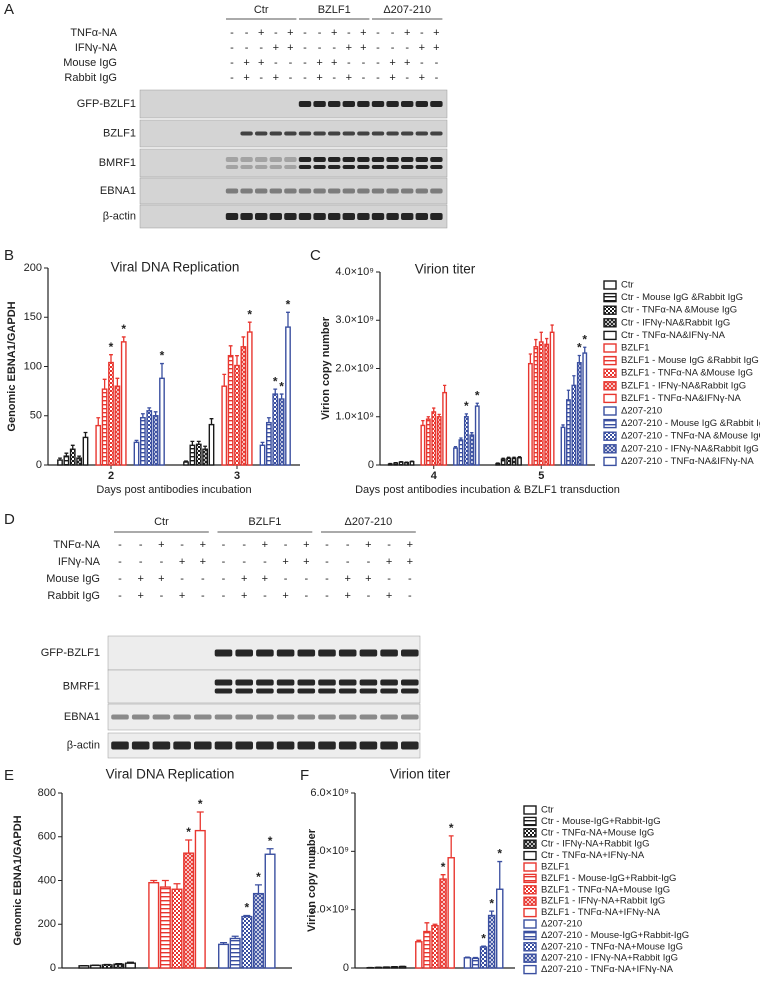 This screenshot has height=999, width=760. What do you see at coordinates (47, 924) in the screenshot?
I see `y-tick-label: 200` at bounding box center [47, 924].